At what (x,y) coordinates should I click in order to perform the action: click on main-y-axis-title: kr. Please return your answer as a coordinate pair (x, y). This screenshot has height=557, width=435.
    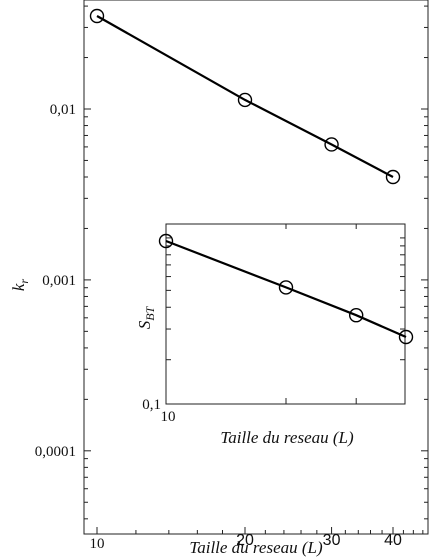
    Looking at the image, I should click on (20, 285).